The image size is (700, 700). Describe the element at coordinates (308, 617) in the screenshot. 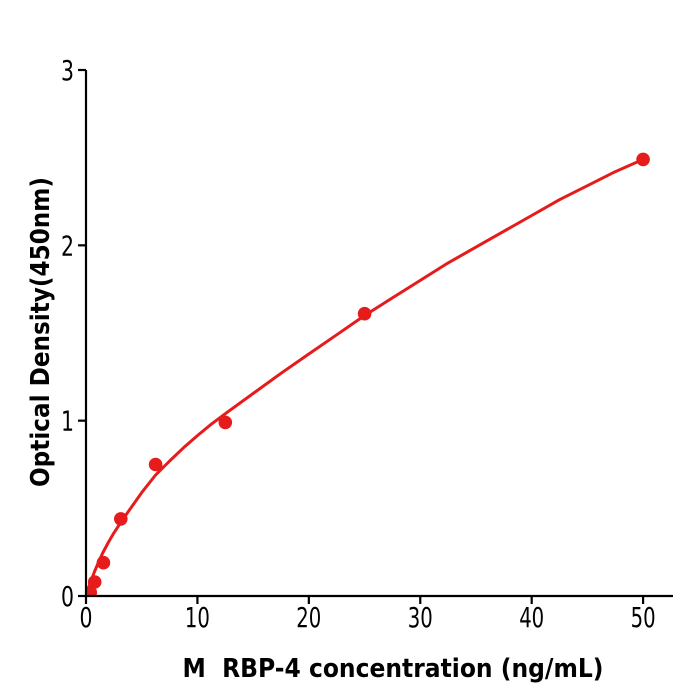

I see `x-tick-label-20: 20` at that location.